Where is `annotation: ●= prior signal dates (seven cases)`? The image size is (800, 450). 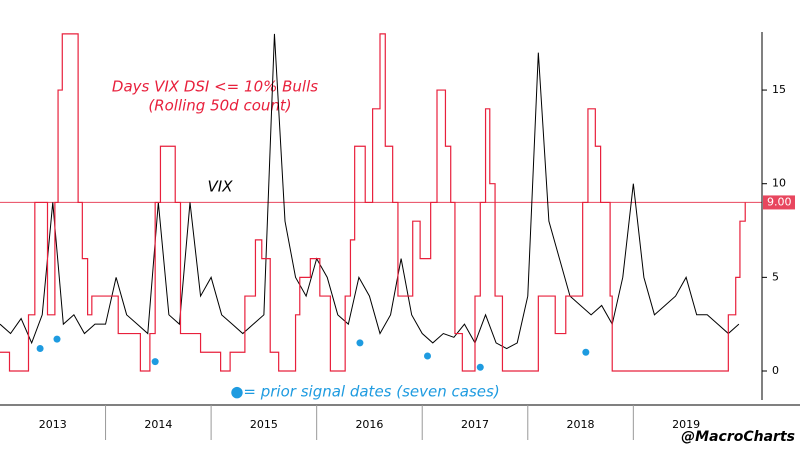 annotation: ●= prior signal dates (seven cases) is located at coordinates (364, 392).